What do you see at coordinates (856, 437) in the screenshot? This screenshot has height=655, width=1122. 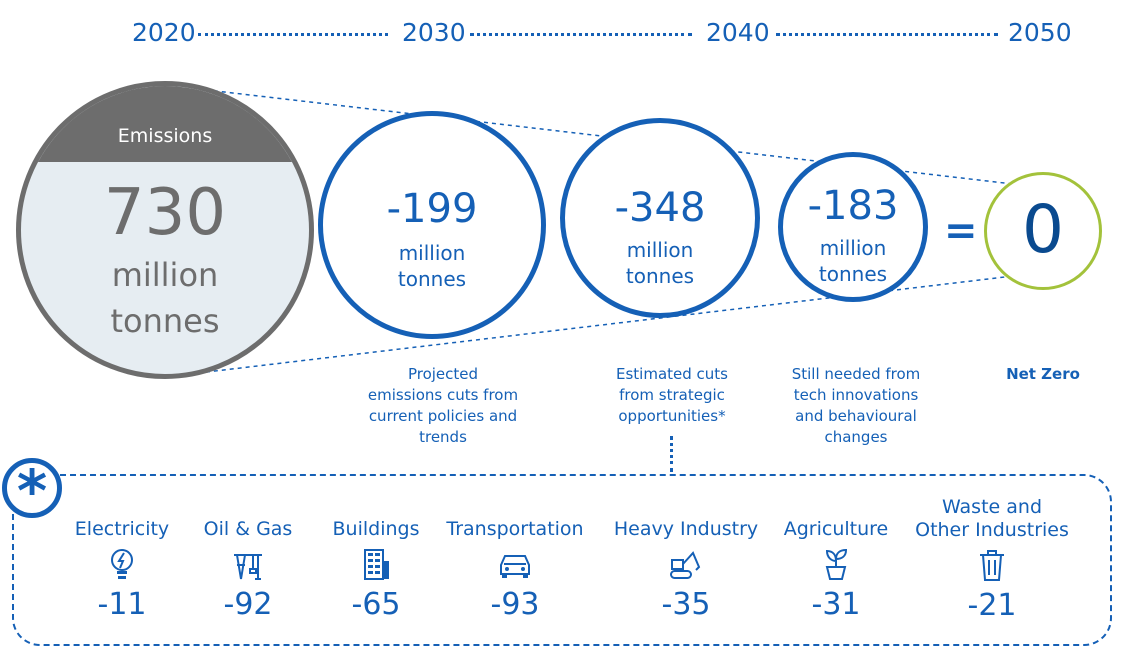 I see `caption-line: changes` at bounding box center [856, 437].